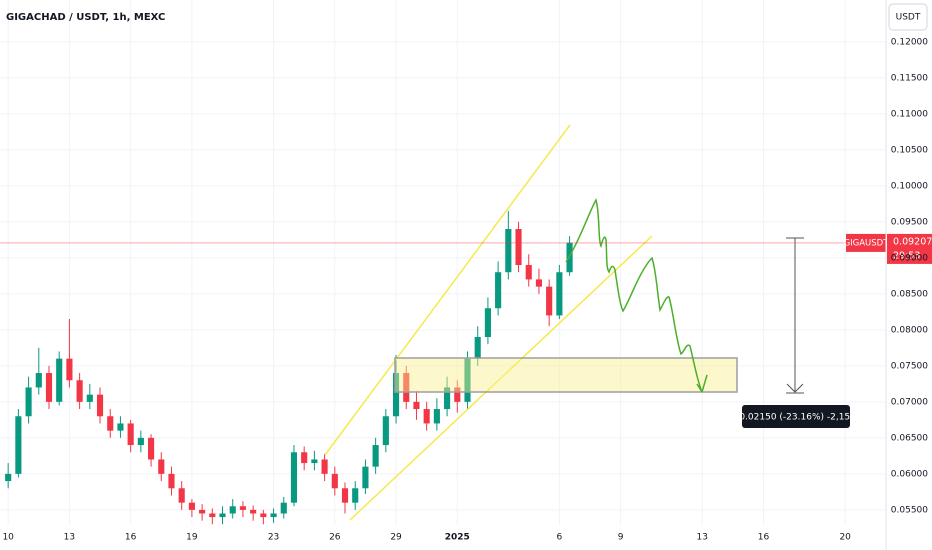  I want to click on x-tick-label: 2025, so click(457, 538).